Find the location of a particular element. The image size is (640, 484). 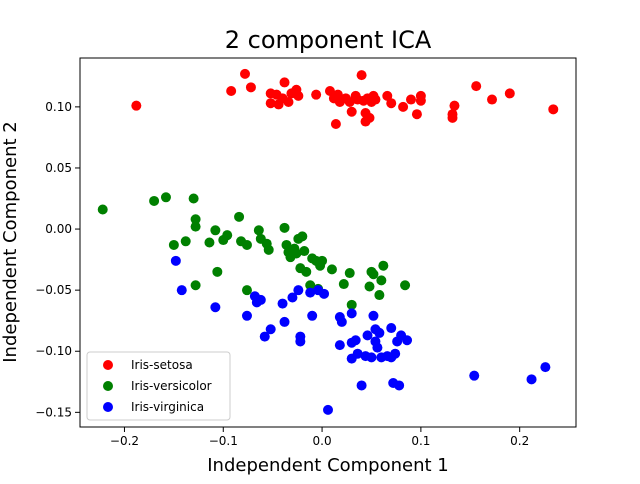

legend-box is located at coordinates (158, 386).